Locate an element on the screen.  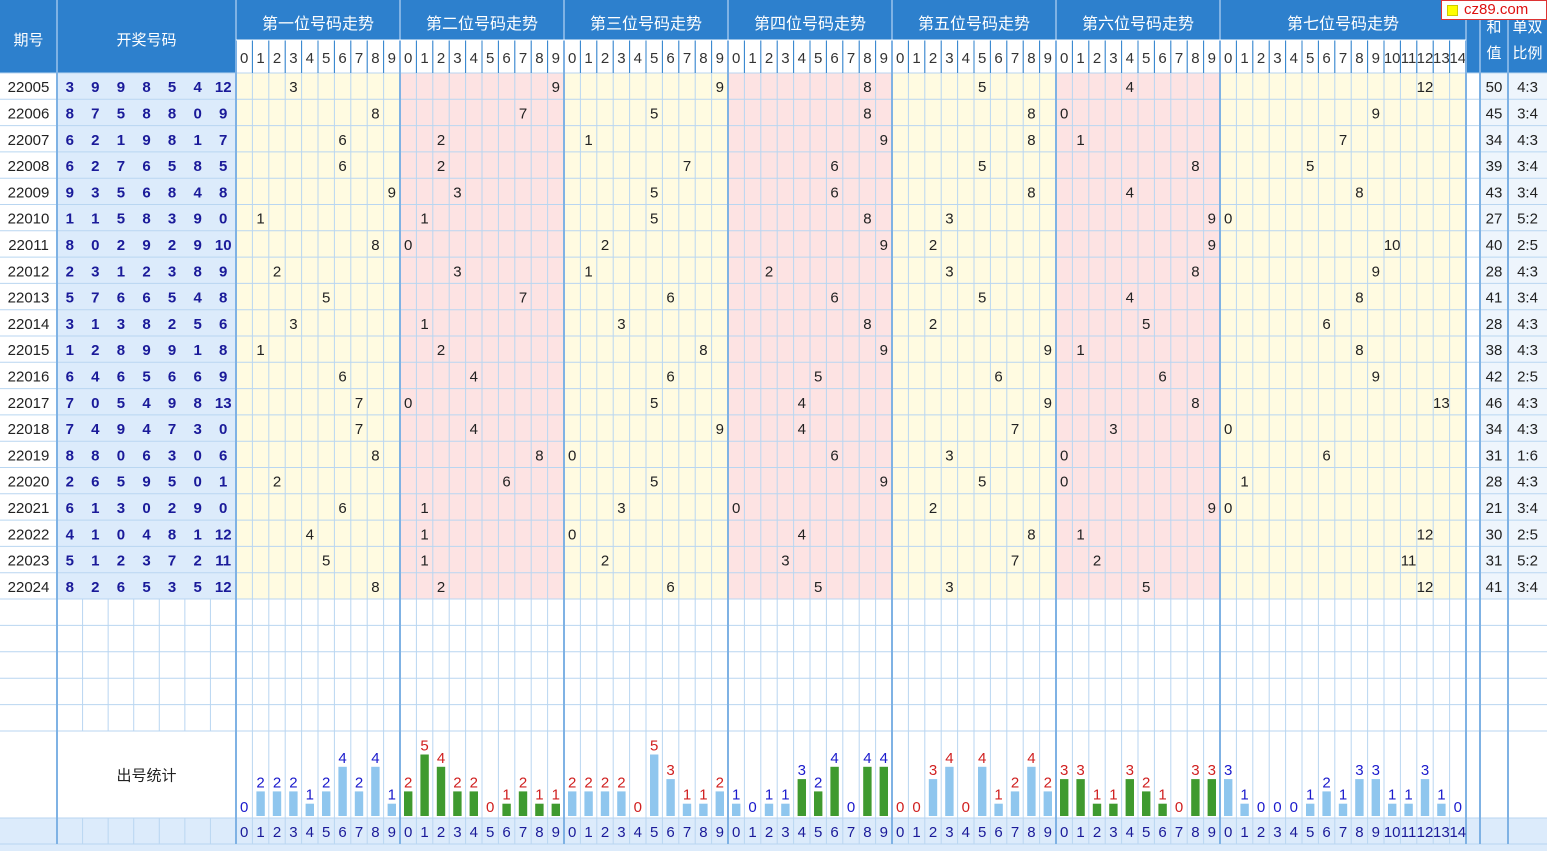
drawn-number: 7 is located at coordinates (172, 429).